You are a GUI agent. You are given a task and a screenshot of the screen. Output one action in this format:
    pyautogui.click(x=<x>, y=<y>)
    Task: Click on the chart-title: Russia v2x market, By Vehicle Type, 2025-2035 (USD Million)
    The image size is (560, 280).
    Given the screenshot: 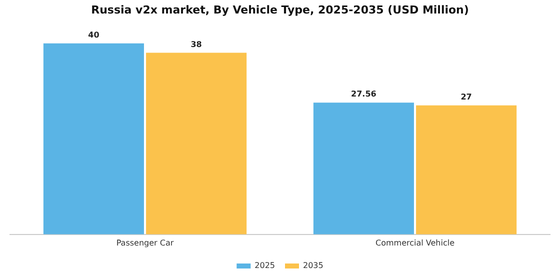 What is the action you would take?
    pyautogui.click(x=280, y=9)
    